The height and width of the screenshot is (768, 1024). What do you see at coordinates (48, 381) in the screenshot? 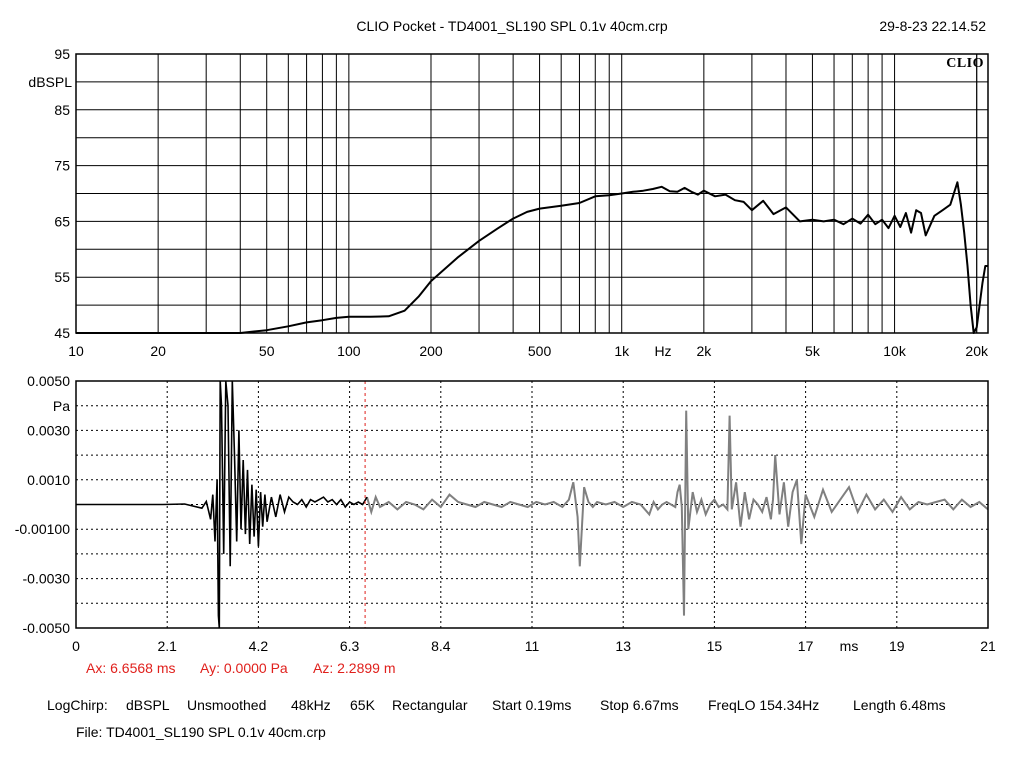
I see `pressure-tick-label: 0.0050` at bounding box center [48, 381].